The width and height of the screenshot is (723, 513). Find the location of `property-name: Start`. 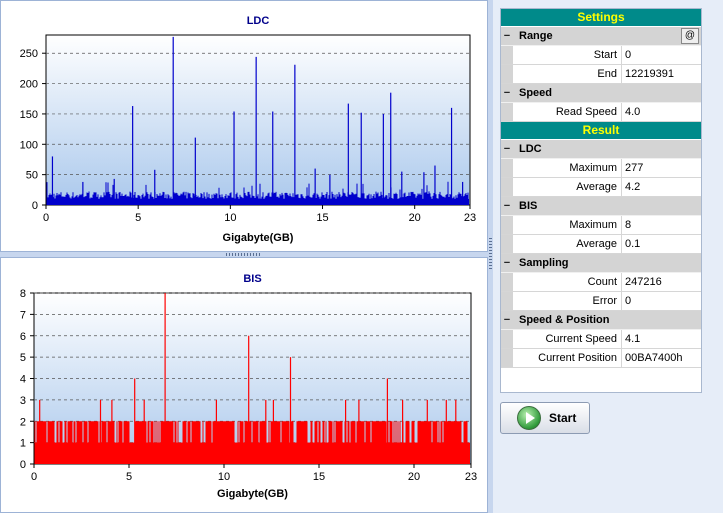

property-name: Start is located at coordinates (567, 55).